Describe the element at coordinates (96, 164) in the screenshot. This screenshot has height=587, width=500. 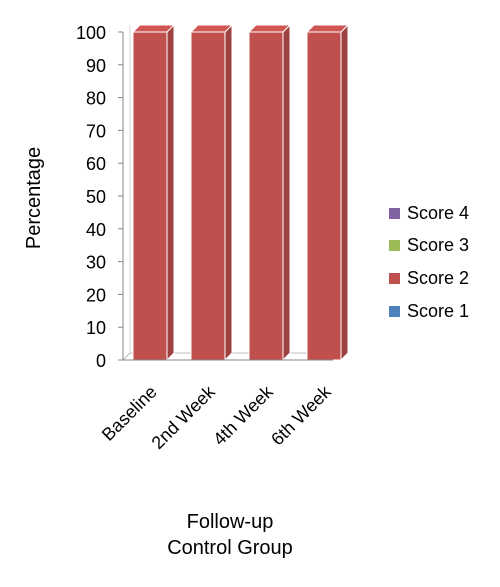
I see `y-tick-label: 60` at that location.